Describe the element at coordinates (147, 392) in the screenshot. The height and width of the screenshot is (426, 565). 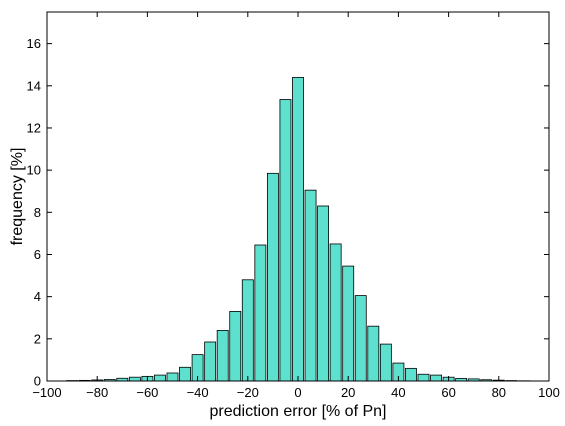
I see `x-tick-label: −60` at that location.